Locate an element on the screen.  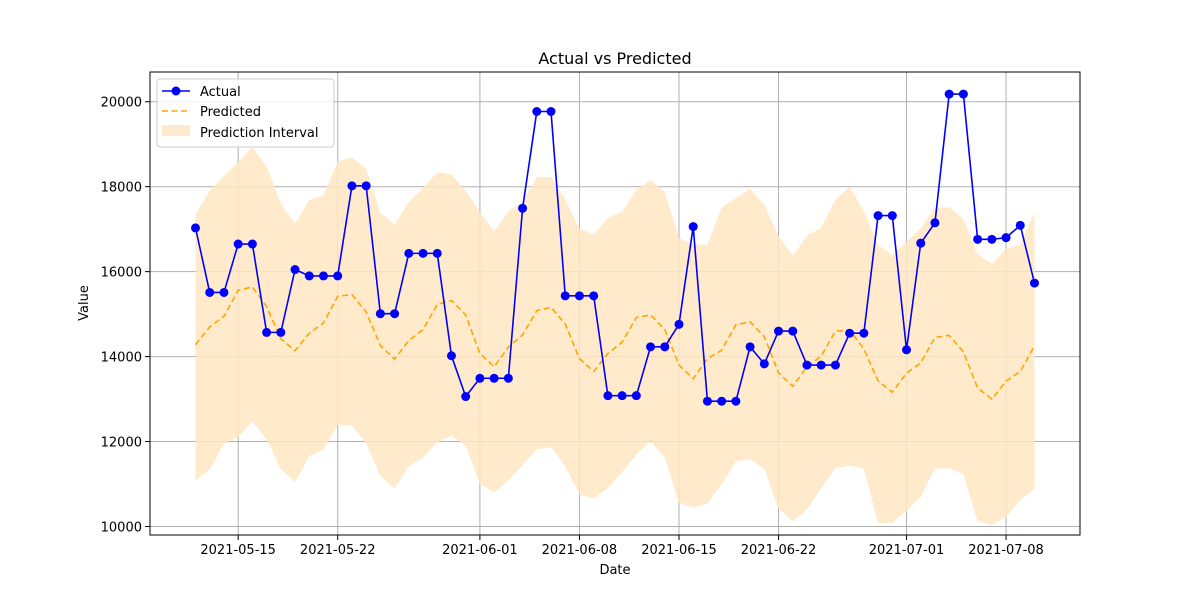
x-tick-label: 2021-06-01 is located at coordinates (480, 550).